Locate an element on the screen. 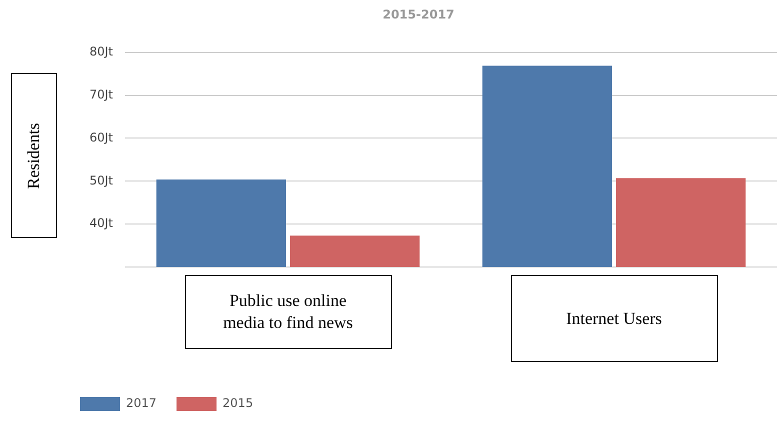  y-tick-label: 70Jt is located at coordinates (101, 94).